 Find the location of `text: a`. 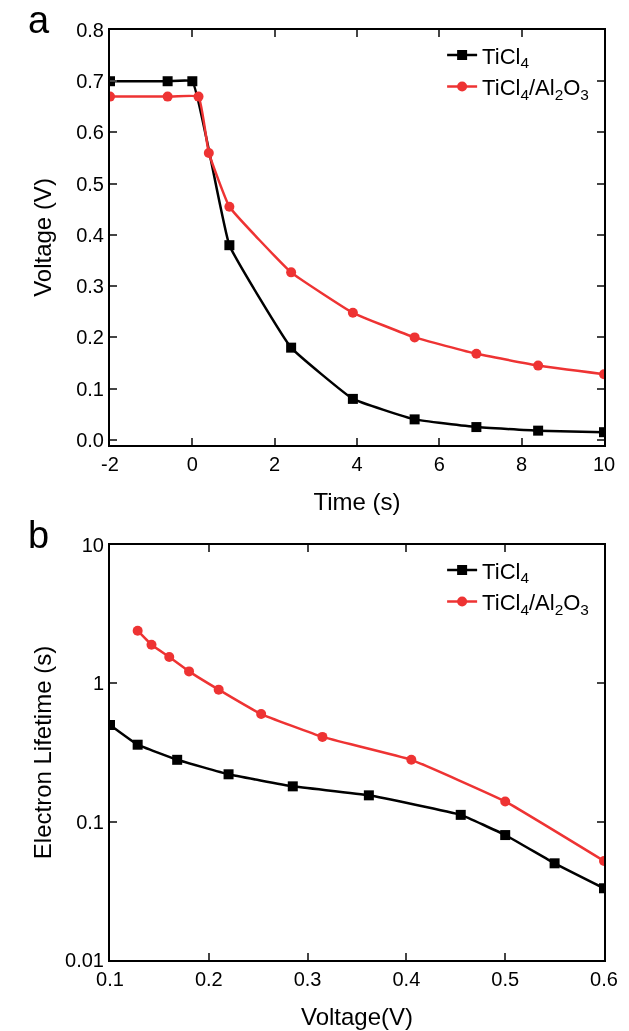

text: a is located at coordinates (39, 20).